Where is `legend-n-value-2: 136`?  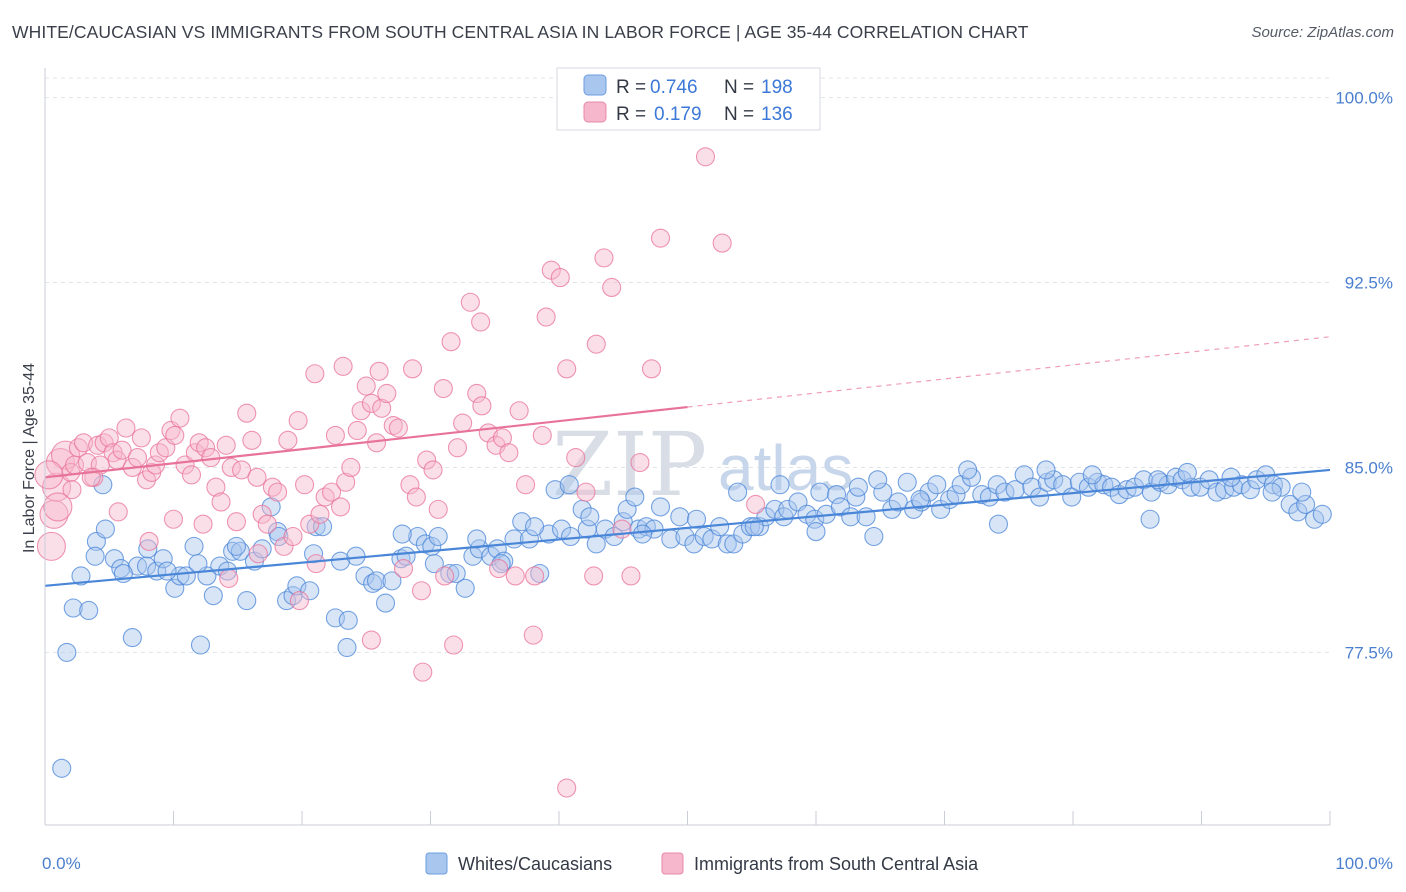
legend-n-value-2: 136 is located at coordinates (777, 114).